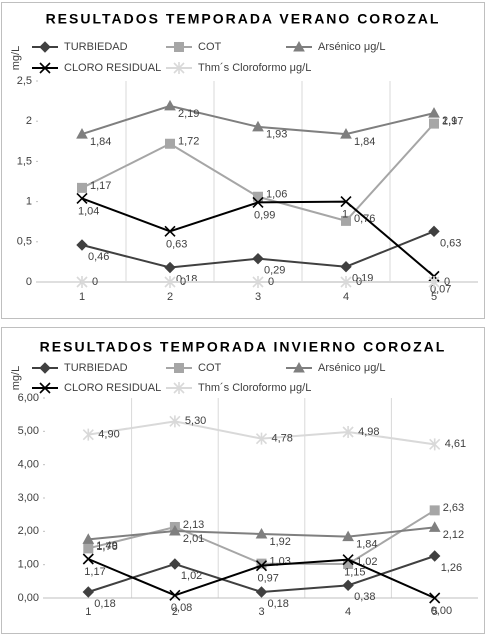  Describe the element at coordinates (108, 435) in the screenshot. I see `data-label: 4,90` at that location.